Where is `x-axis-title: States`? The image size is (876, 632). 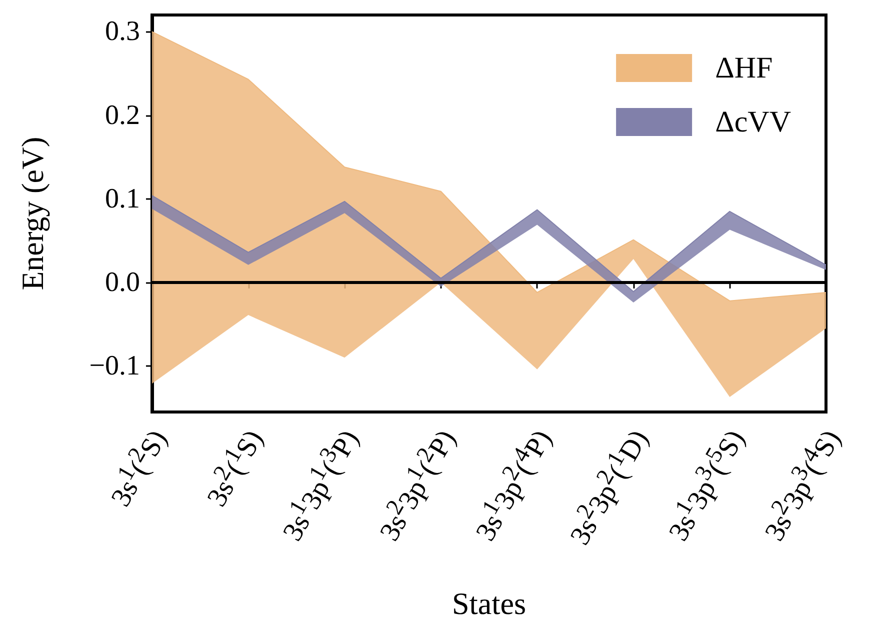
x-axis-title: States is located at coordinates (489, 603).